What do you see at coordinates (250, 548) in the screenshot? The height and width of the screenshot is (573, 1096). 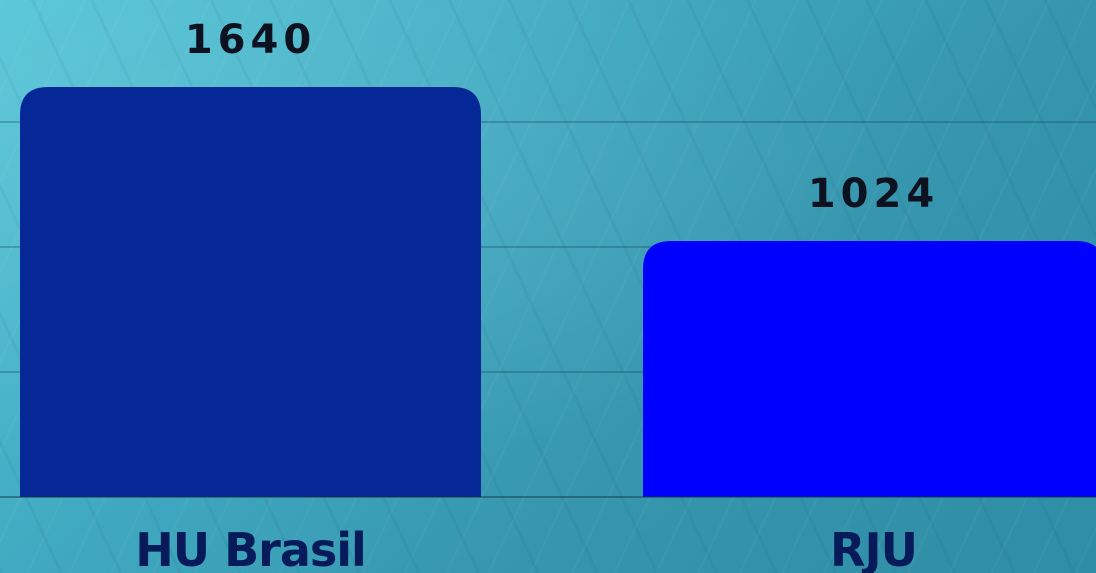 I see `category-label-hu-brasil: HU Brasil` at bounding box center [250, 548].